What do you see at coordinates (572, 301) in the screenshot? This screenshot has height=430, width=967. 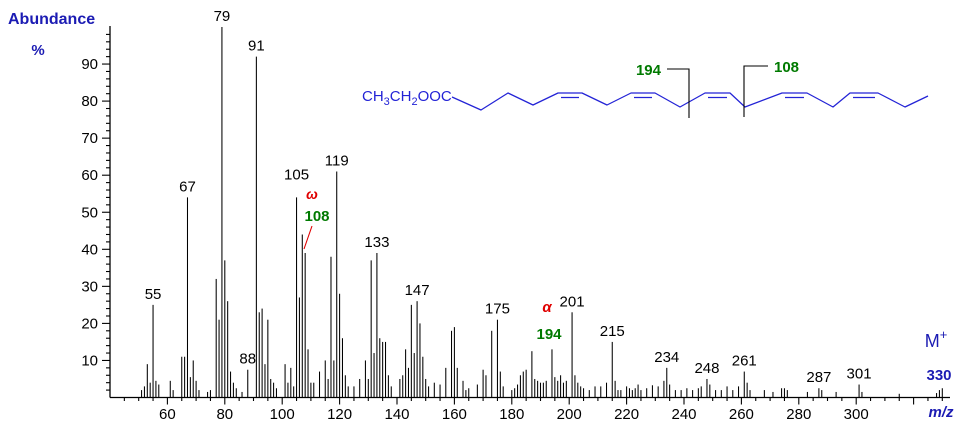 I see `peak-label-201: 201` at bounding box center [572, 301].